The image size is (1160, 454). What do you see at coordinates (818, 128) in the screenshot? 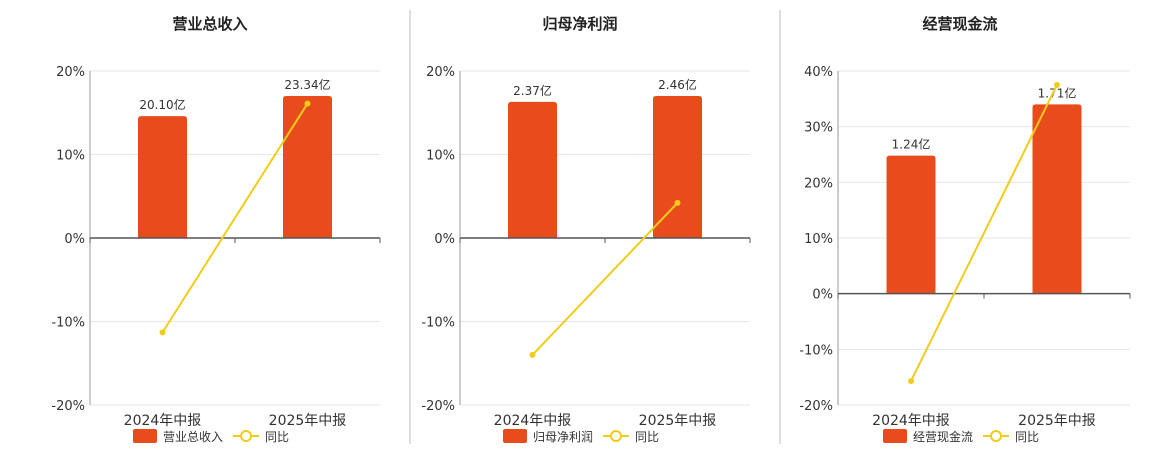
I see `y-tick-label: 30%` at bounding box center [818, 128].